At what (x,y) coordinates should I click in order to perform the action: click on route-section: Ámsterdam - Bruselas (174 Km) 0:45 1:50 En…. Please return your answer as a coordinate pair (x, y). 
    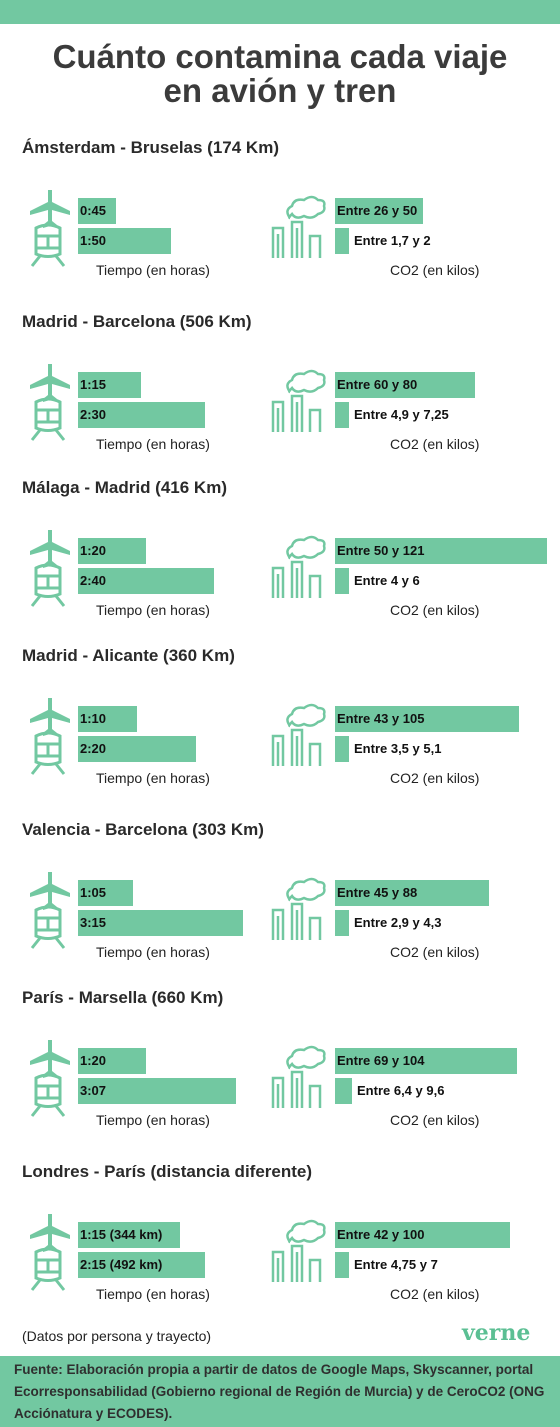
    Looking at the image, I should click on (280, 218).